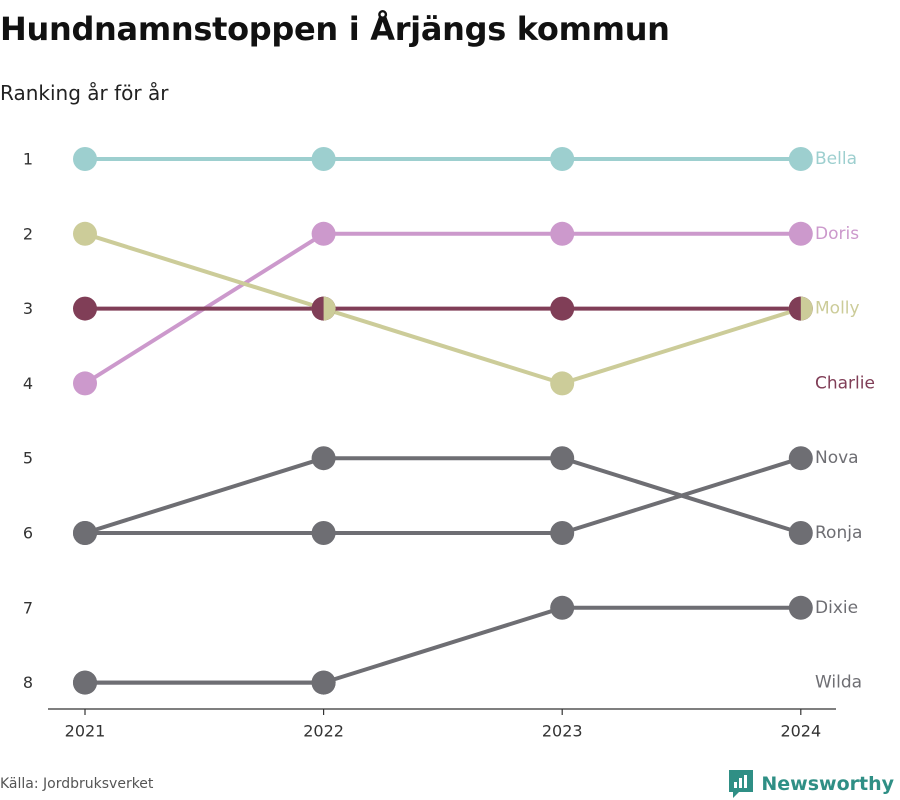 The width and height of the screenshot is (900, 800). I want to click on end-label-doris: Doris, so click(837, 234).